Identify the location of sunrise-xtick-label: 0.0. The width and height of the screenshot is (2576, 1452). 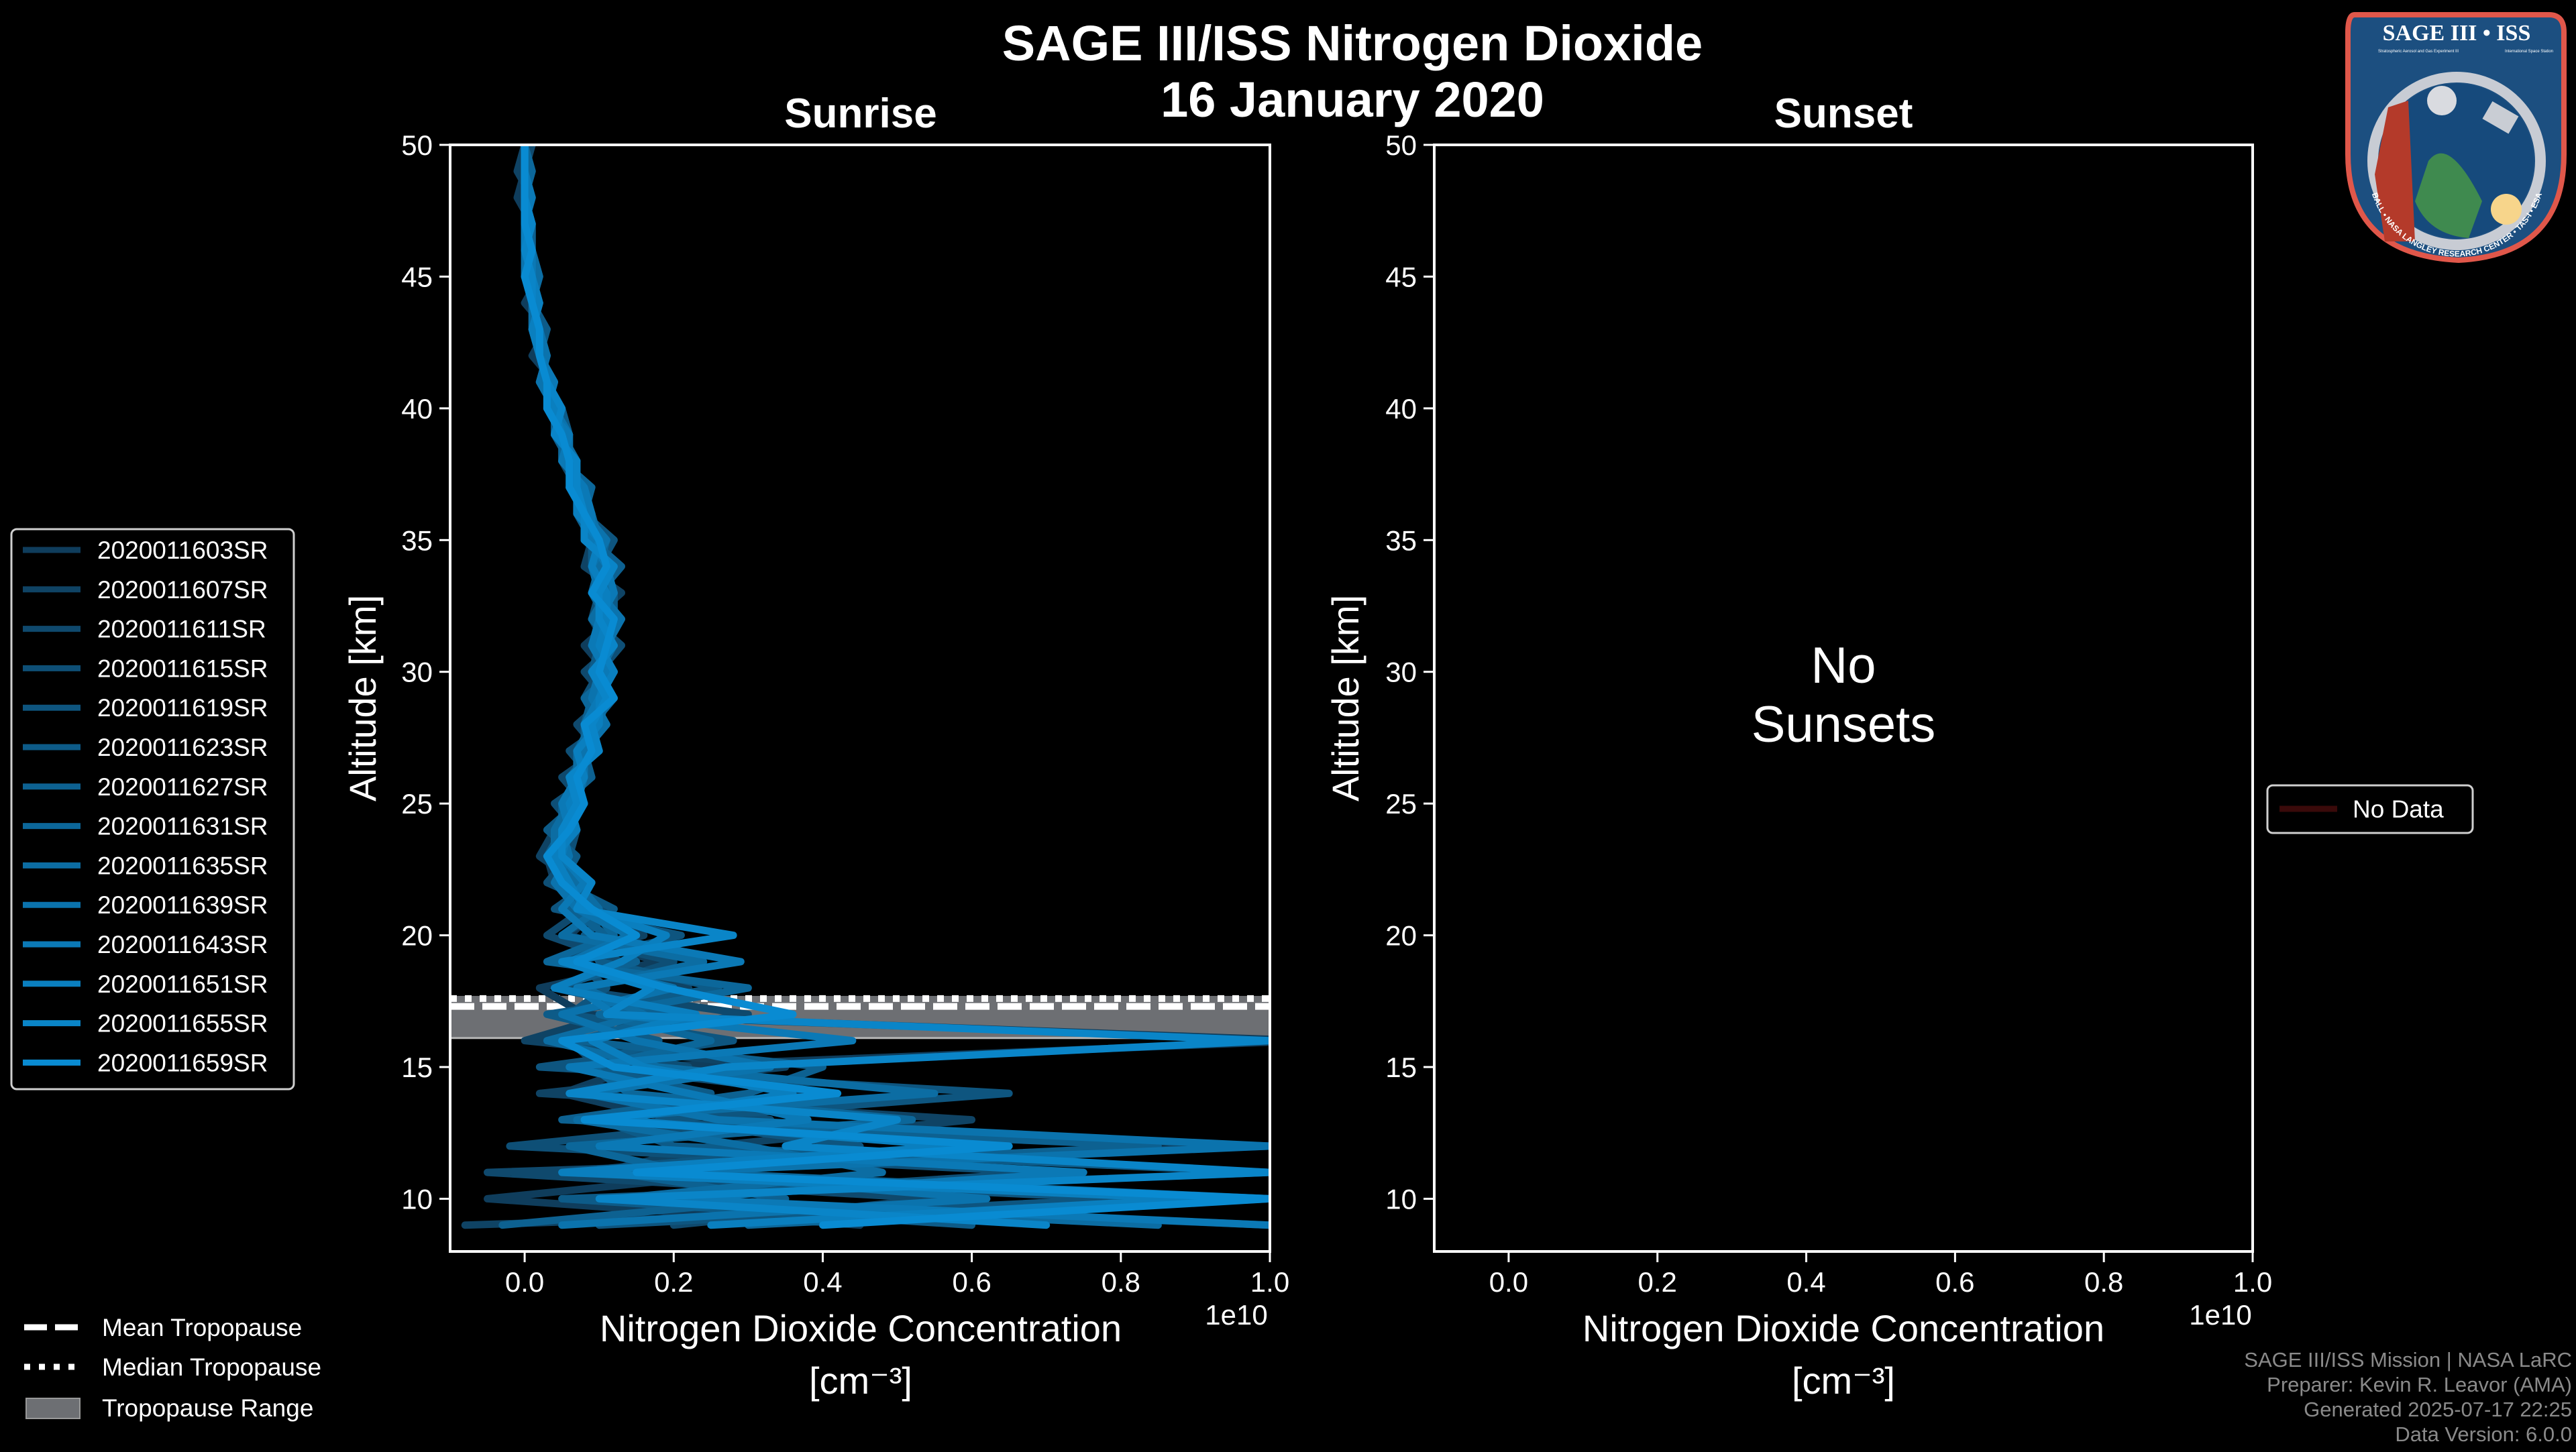
(524, 1282).